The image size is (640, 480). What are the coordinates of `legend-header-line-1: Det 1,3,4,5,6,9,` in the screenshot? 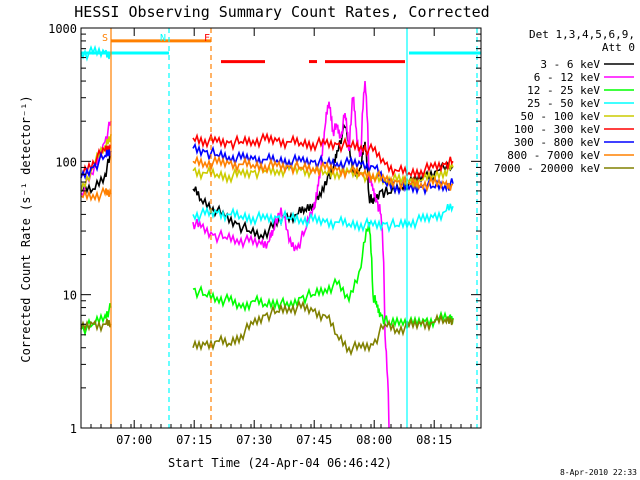 It's located at (582, 34).